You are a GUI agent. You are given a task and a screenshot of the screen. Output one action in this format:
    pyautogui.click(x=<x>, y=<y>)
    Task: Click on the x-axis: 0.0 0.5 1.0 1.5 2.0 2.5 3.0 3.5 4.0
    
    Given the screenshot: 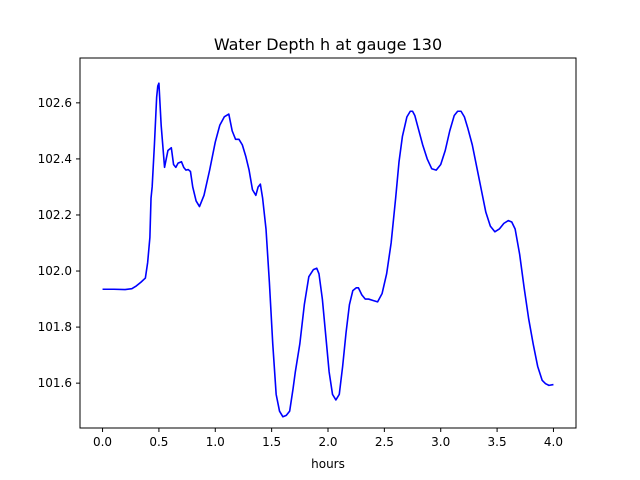 What is the action you would take?
    pyautogui.click(x=328, y=438)
    